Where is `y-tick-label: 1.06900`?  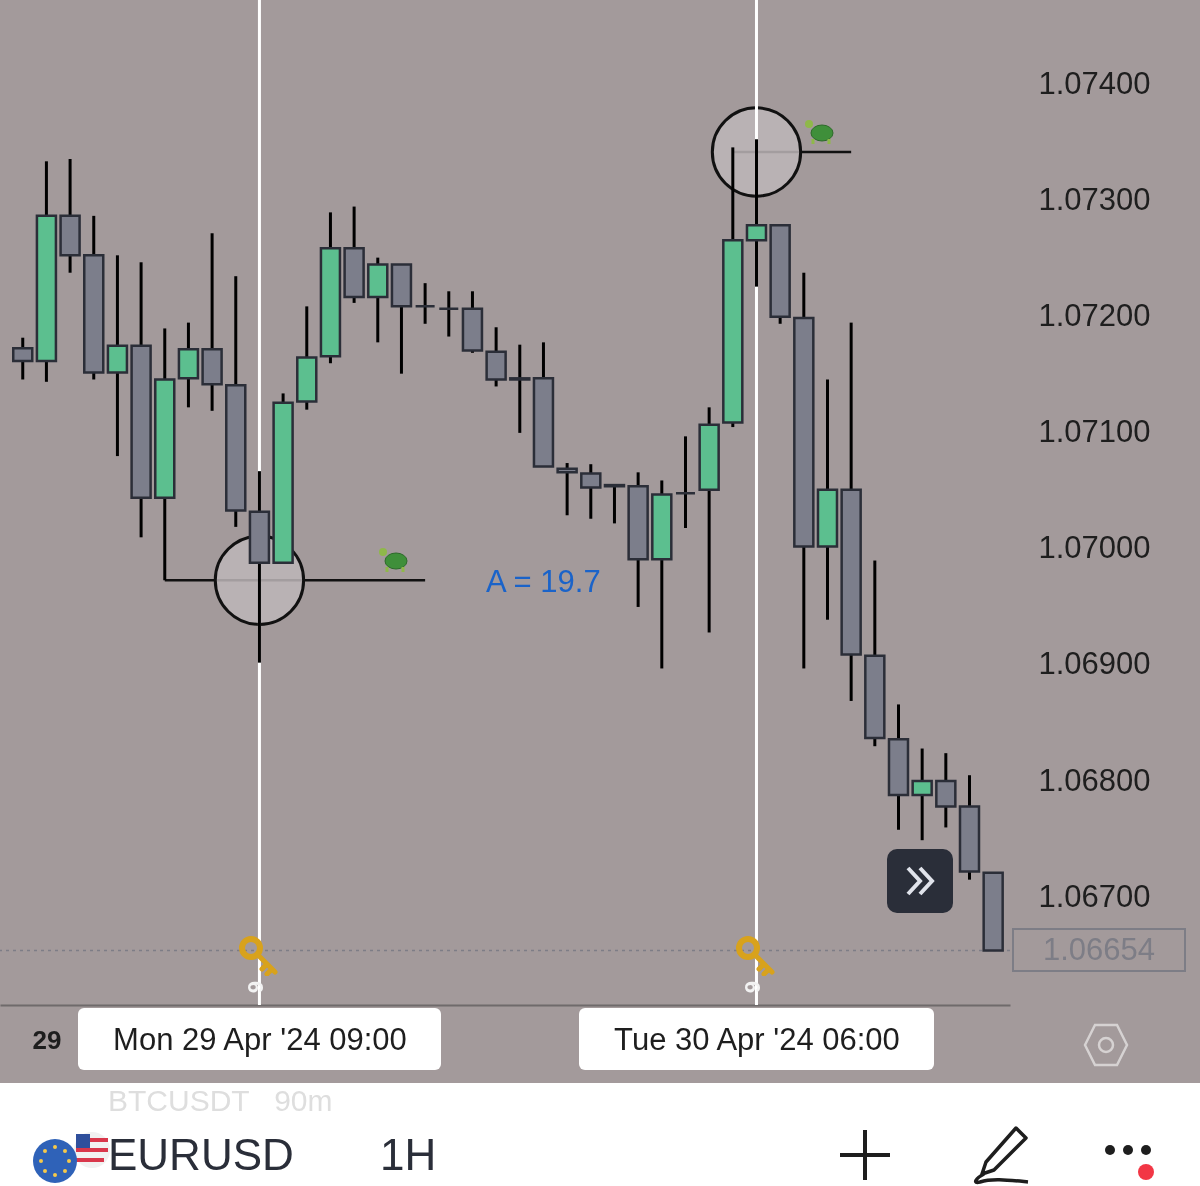 y-tick-label: 1.06900 is located at coordinates (1094, 664).